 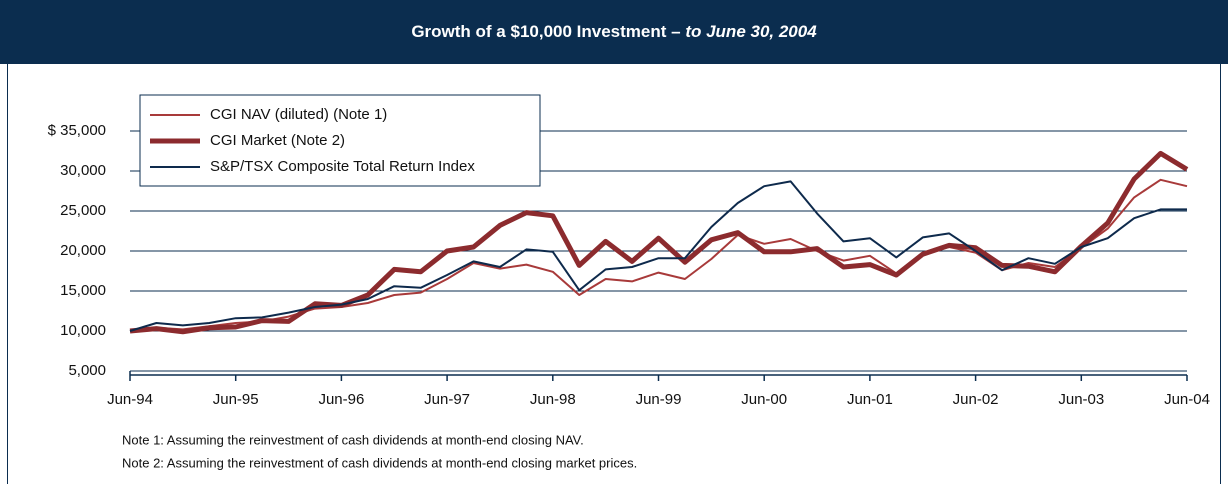 I want to click on y-tick-label: $ 35,000, so click(x=77, y=130).